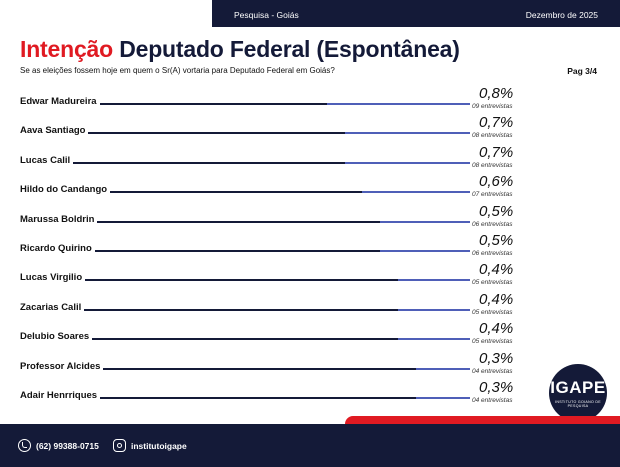  Describe the element at coordinates (289, 49) in the screenshot. I see `title-rest: Deputado Federal (Espontânea)` at that location.